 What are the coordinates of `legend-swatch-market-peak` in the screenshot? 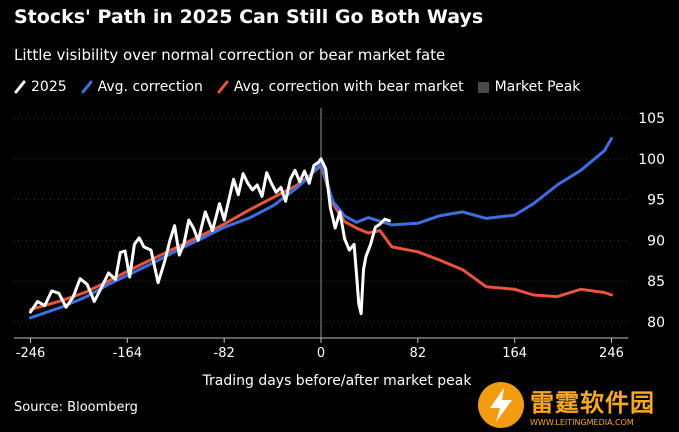 It's located at (483, 87).